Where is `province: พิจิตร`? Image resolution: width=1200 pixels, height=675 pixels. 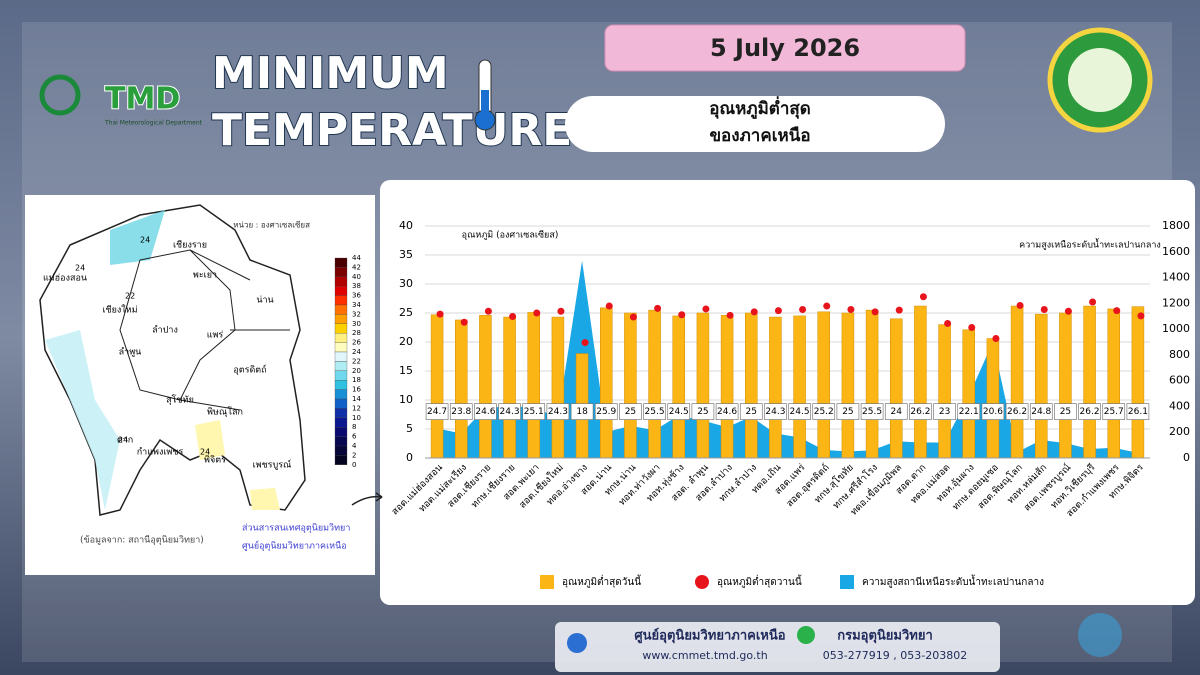
province: พิจิตร is located at coordinates (215, 460).